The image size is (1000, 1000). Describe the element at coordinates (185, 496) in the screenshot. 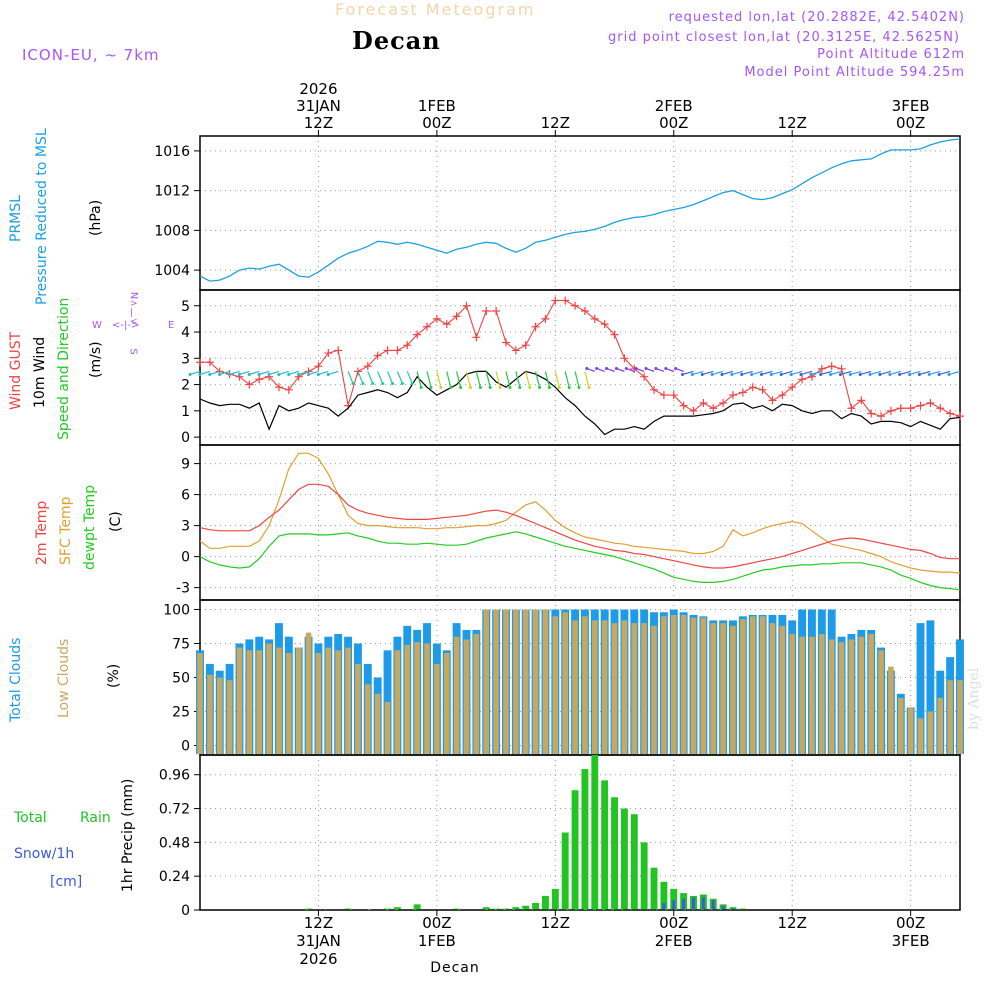

I see `y-tick-label: 6` at that location.